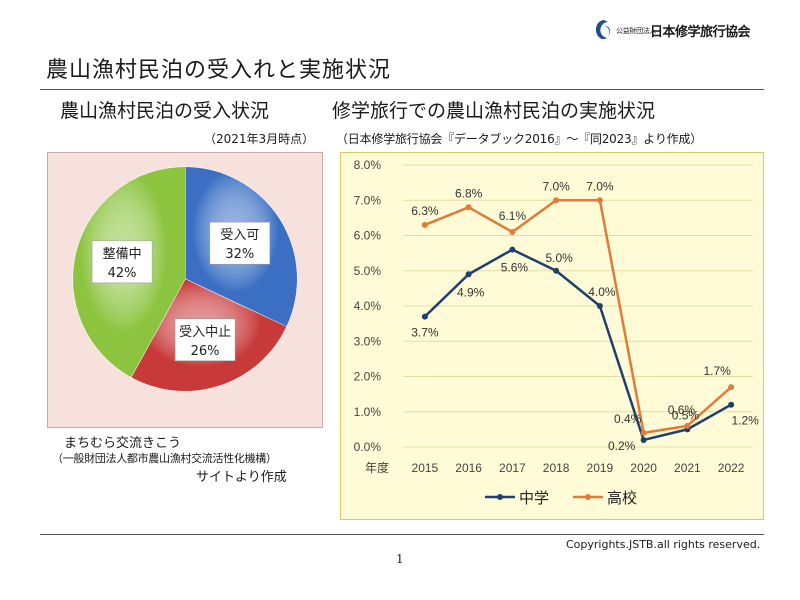 The image size is (800, 600). Describe the element at coordinates (643, 468) in the screenshot. I see `x-tick-label: 2020` at that location.